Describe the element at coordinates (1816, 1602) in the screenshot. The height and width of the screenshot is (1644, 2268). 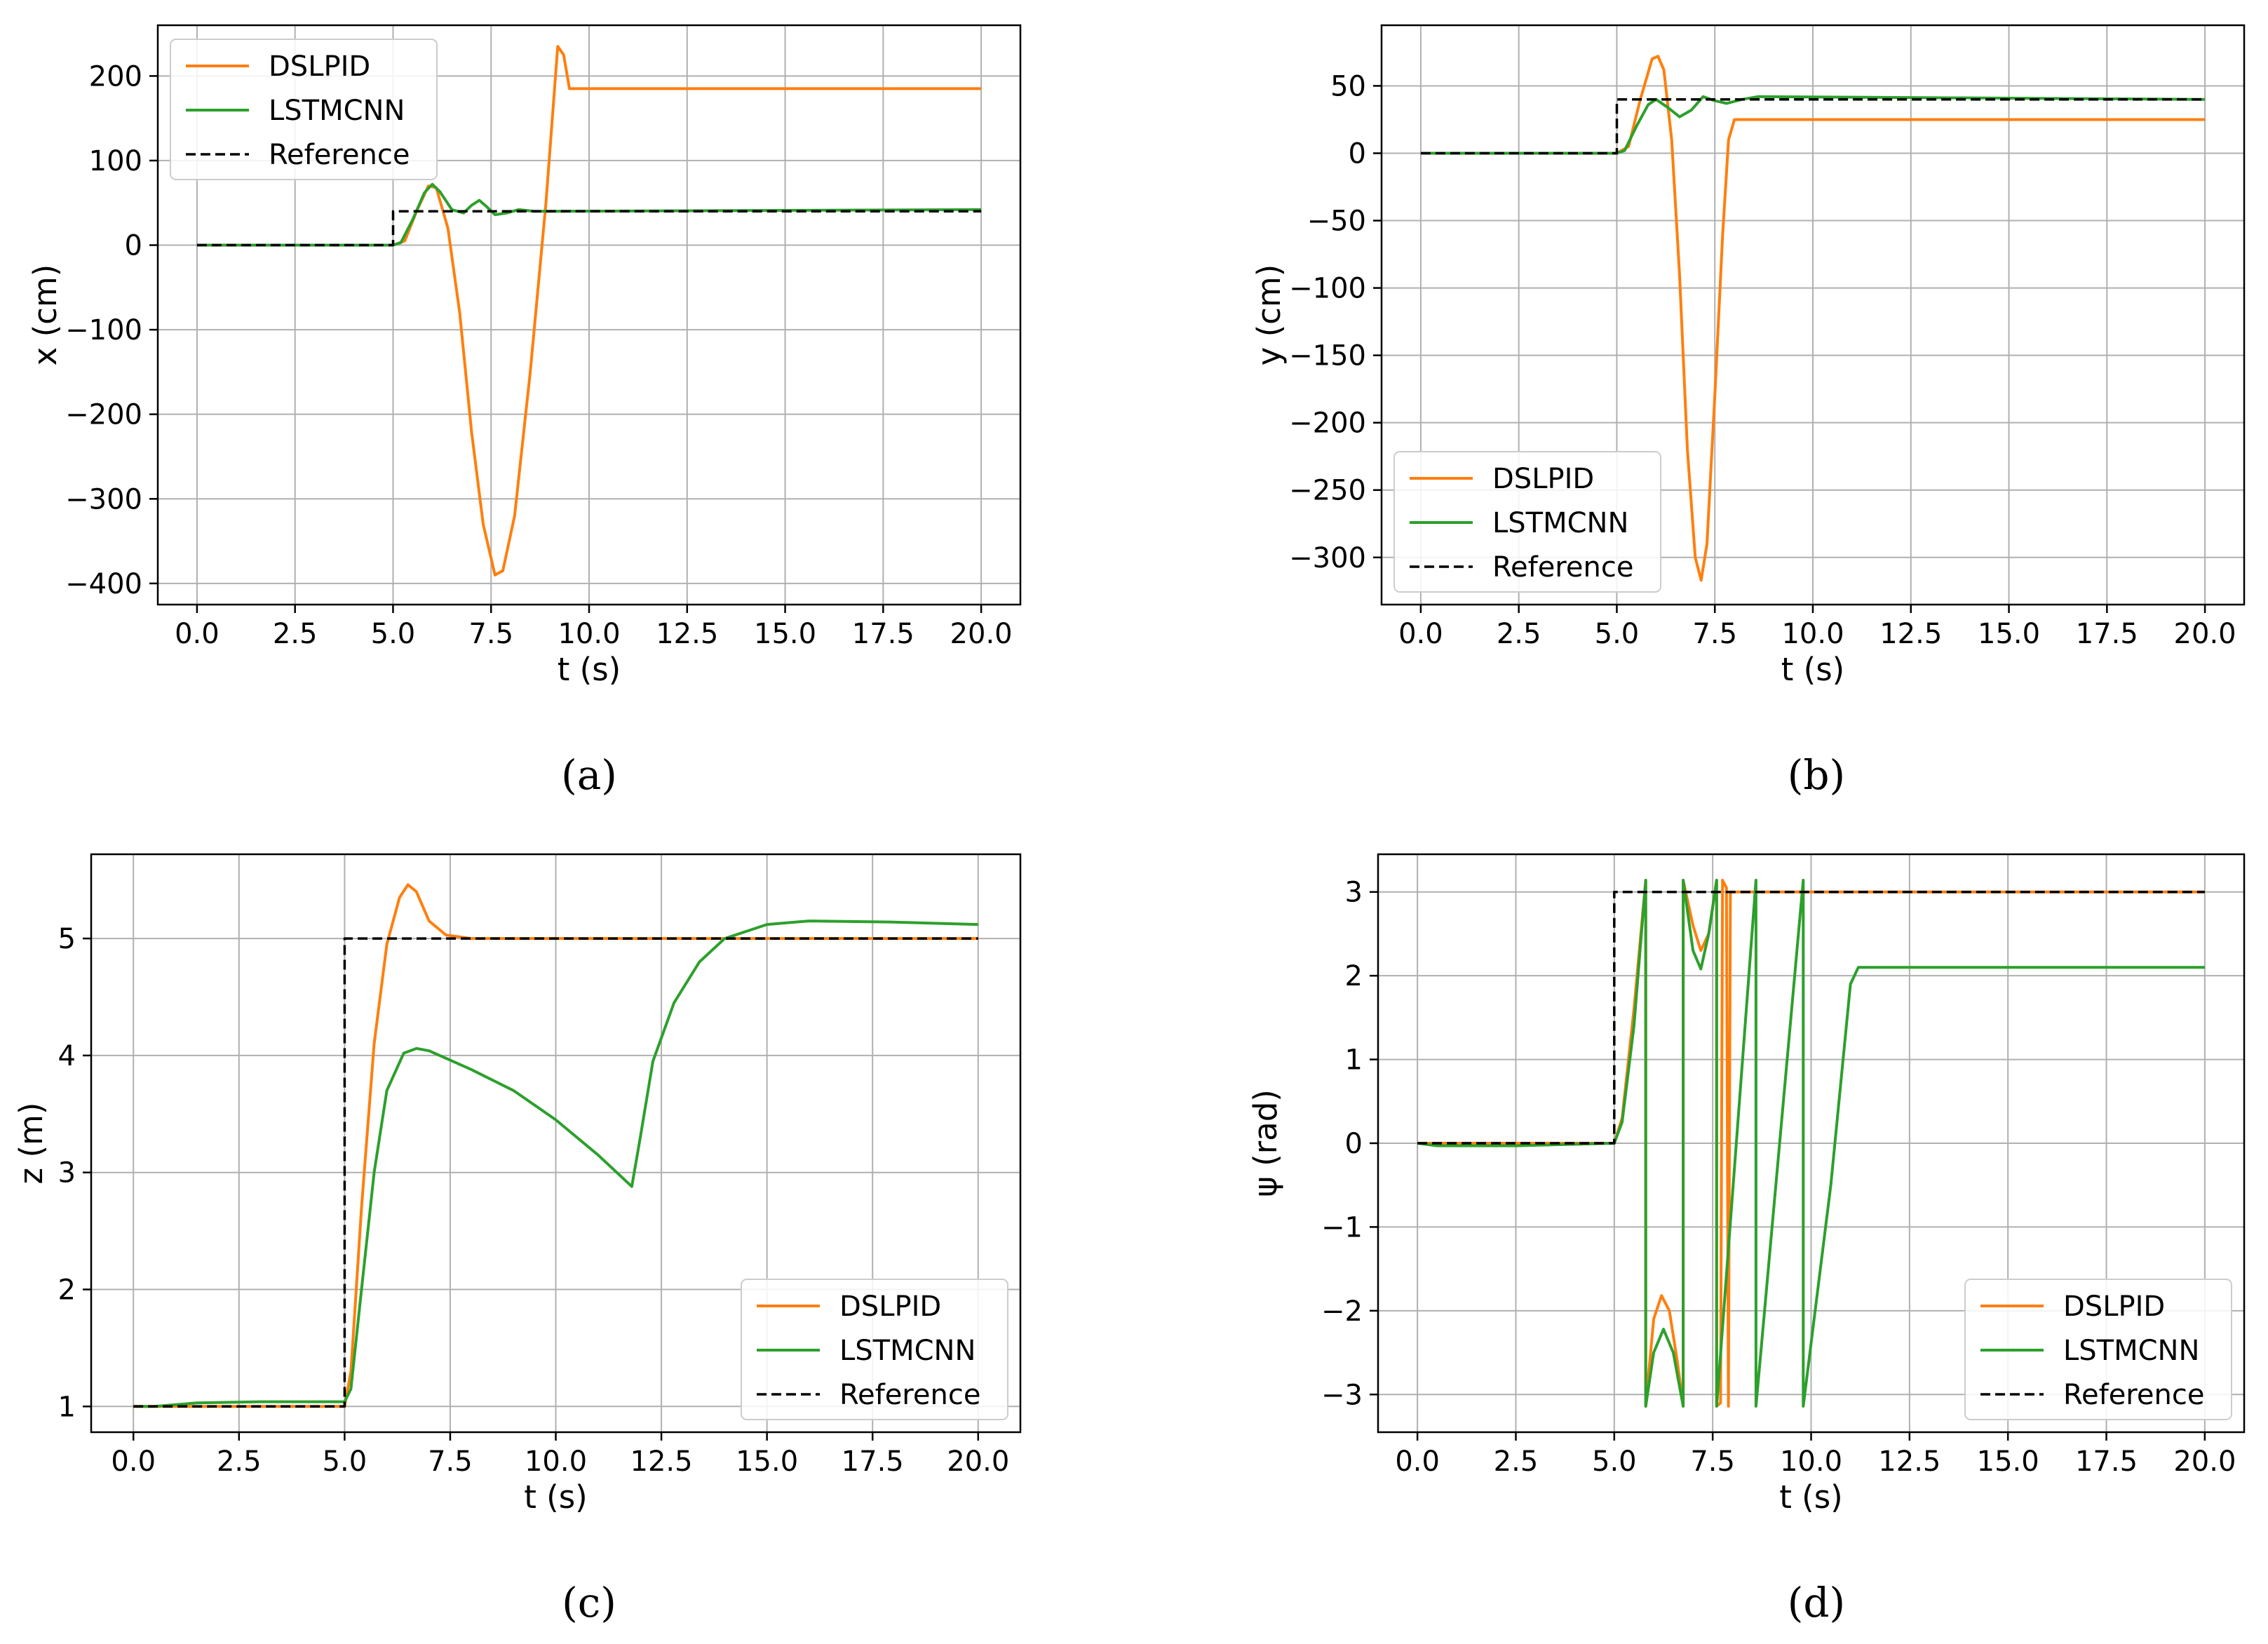
I see `panel-caption: (d)` at that location.